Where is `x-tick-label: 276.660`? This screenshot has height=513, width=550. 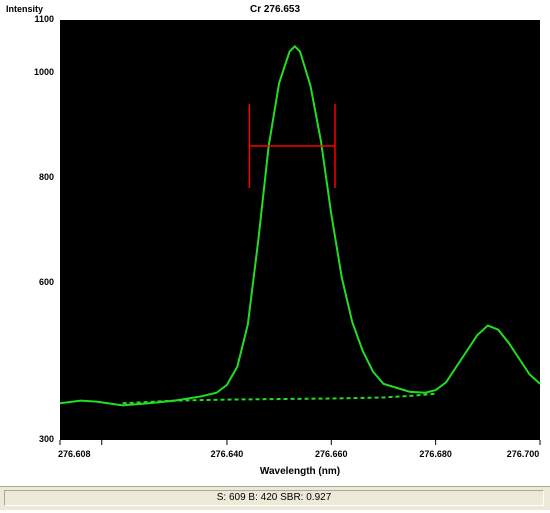
x-tick-label: 276.660 is located at coordinates (331, 454).